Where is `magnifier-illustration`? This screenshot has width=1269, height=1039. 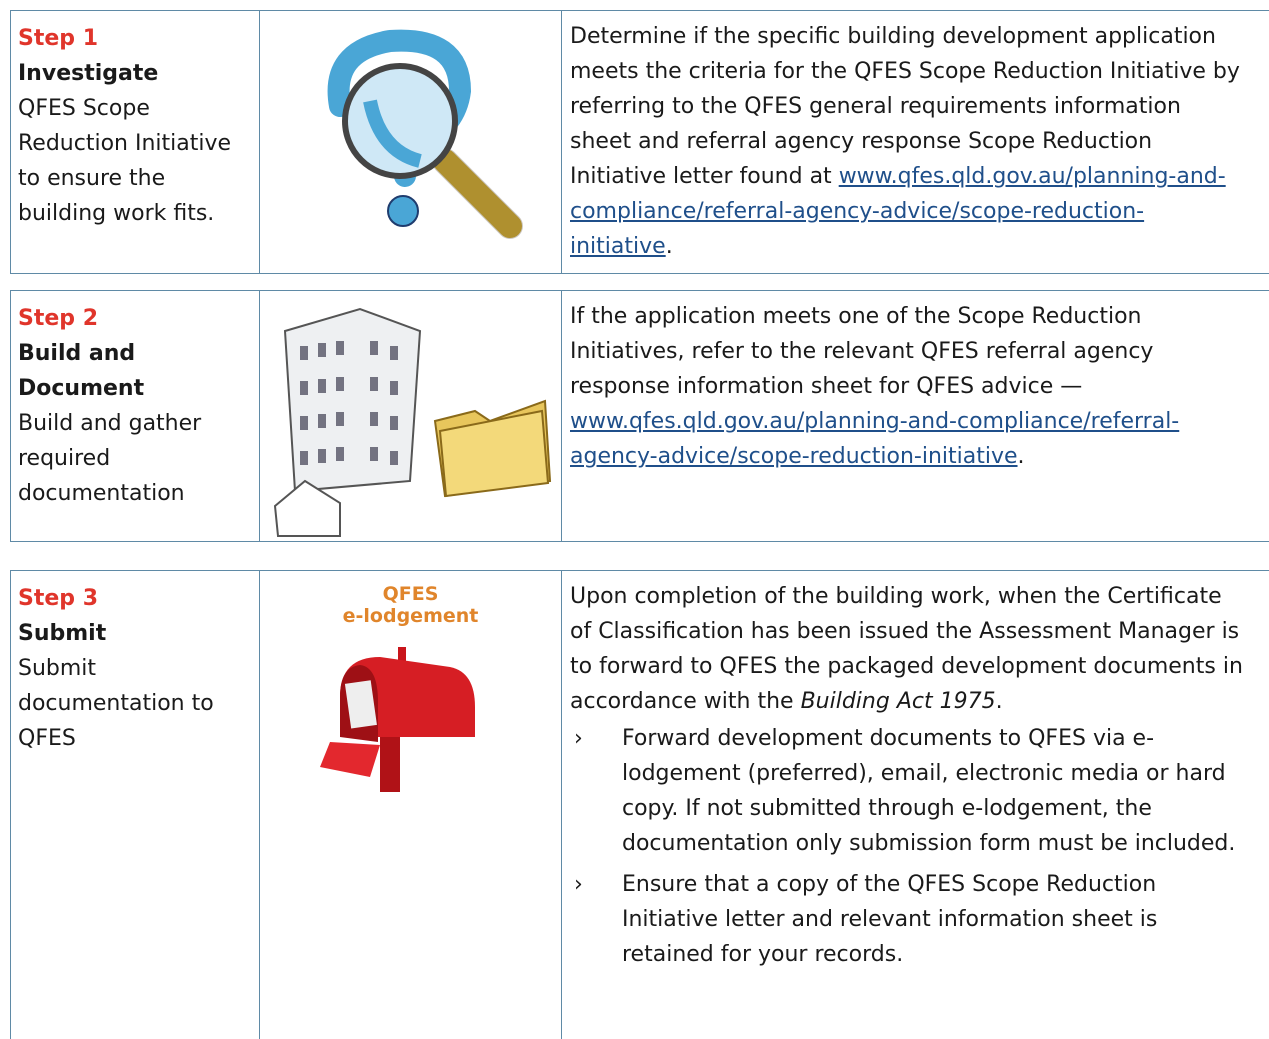
magnifier-illustration is located at coordinates (425, 134).